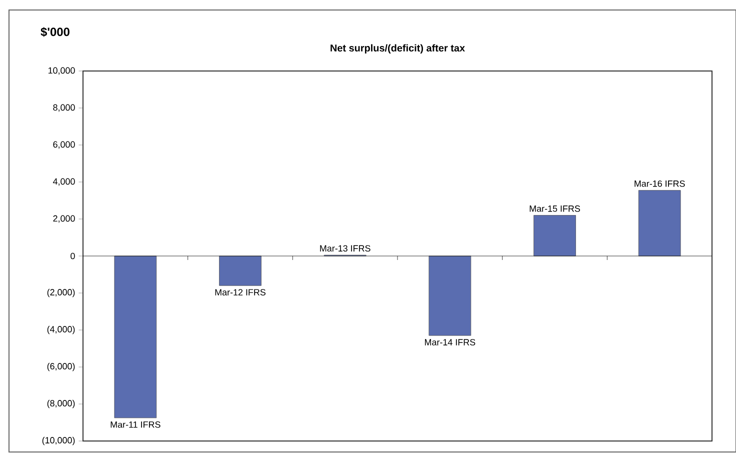  Describe the element at coordinates (72, 256) in the screenshot. I see `y-tick-label: 0` at that location.